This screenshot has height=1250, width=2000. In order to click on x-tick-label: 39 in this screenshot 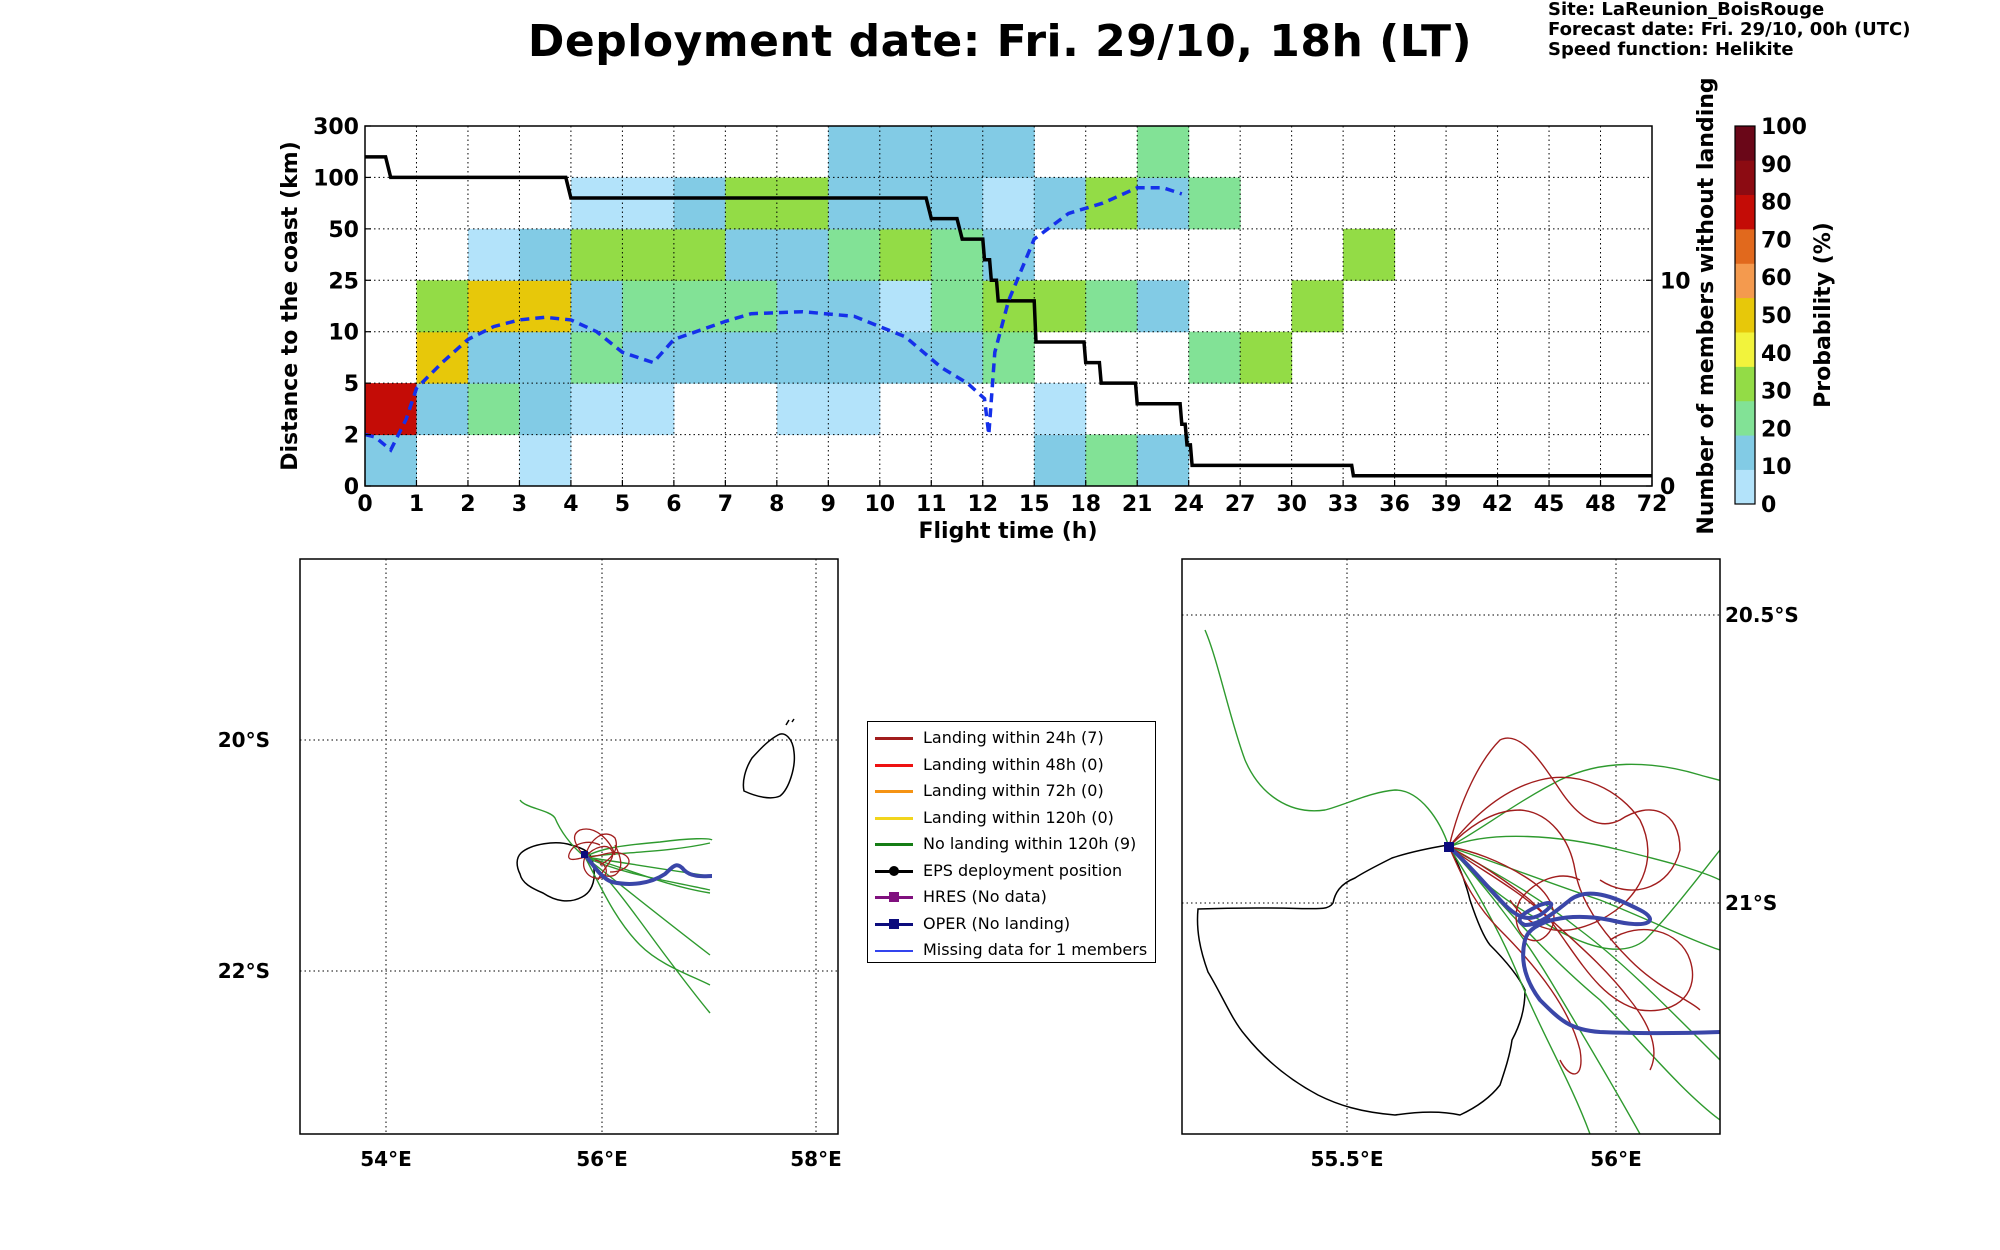, I will do `click(1446, 504)`.